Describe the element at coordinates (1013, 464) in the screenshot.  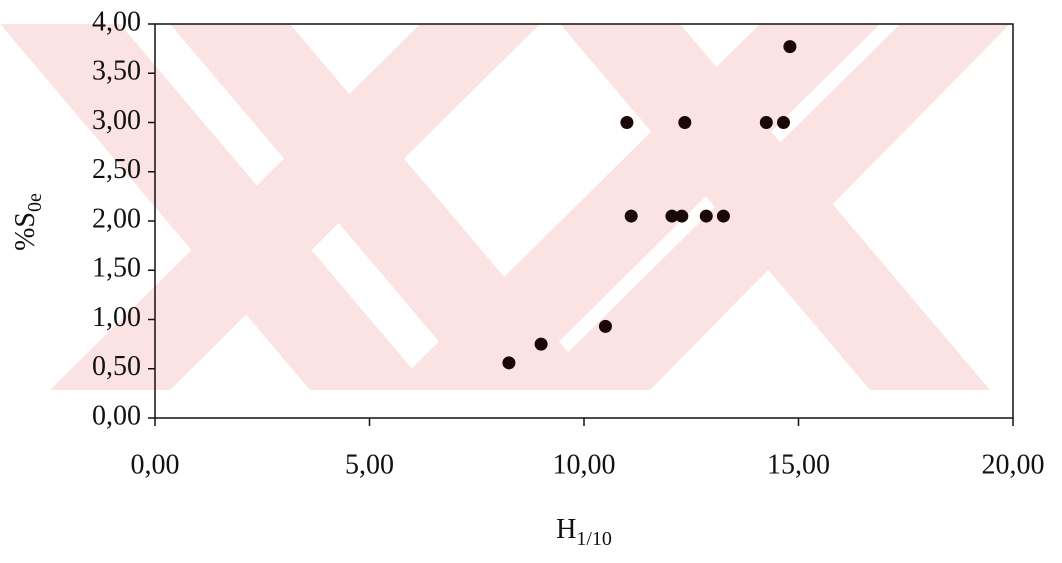
I see `x-tick-label: 20,00` at that location.